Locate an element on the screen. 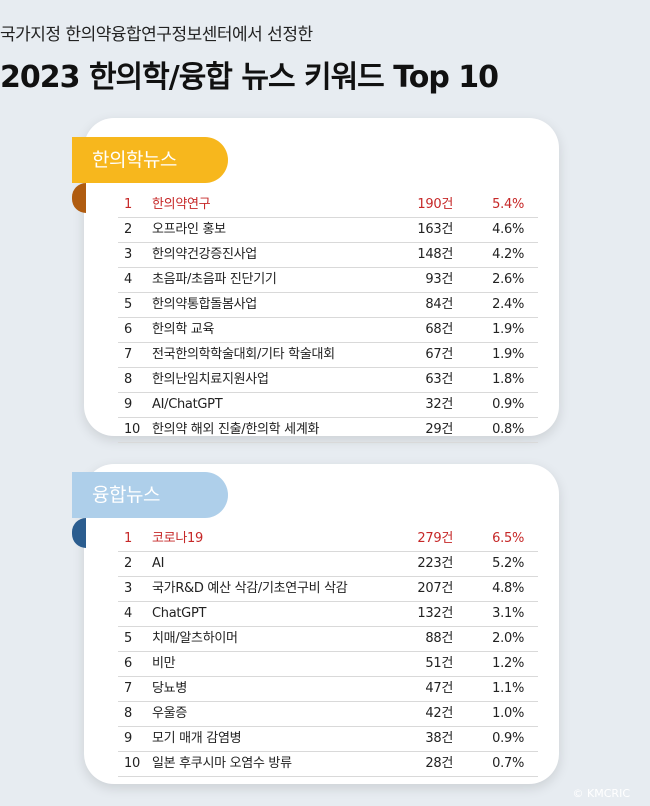 This screenshot has width=650, height=806. keyword: 한의약통합돌봄사업 is located at coordinates (204, 304).